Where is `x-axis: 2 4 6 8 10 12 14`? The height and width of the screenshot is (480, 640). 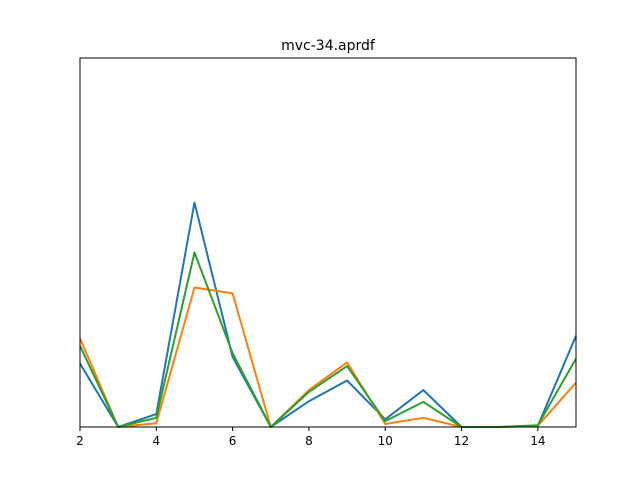 x-axis: 2 4 6 8 10 12 14 is located at coordinates (310, 437).